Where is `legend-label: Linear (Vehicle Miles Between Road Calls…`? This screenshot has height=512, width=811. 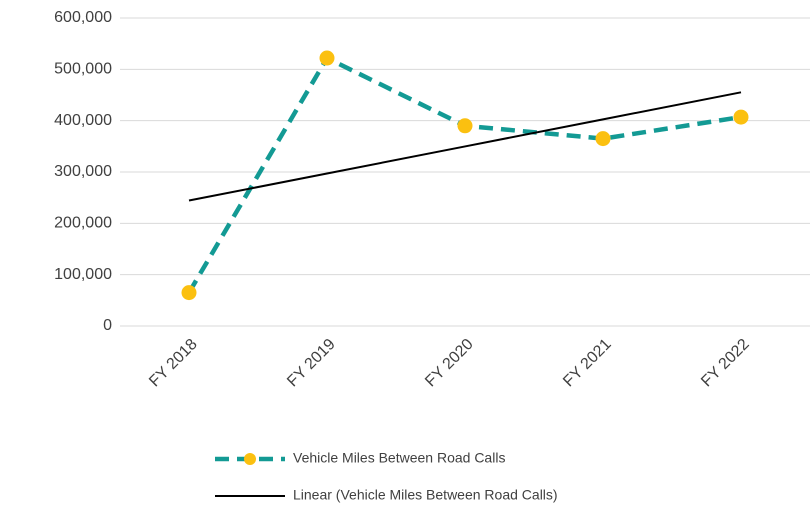 legend-label: Linear (Vehicle Miles Between Road Calls… is located at coordinates (425, 495).